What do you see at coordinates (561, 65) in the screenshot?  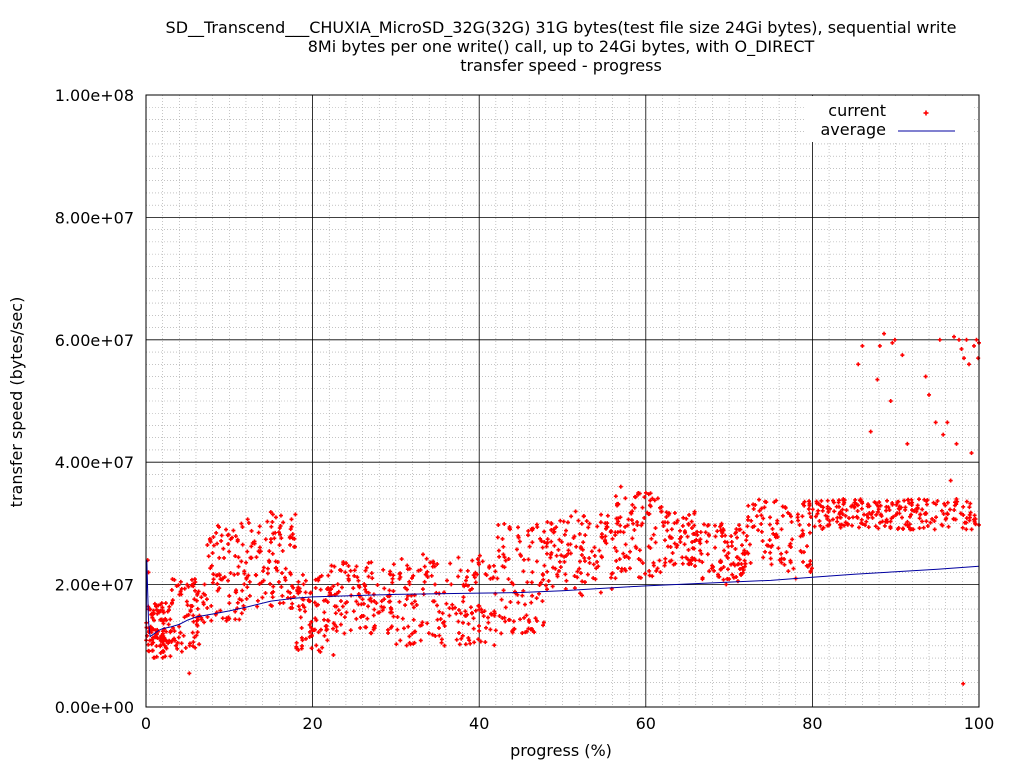 I see `chart-title-line-3: transfer speed - progress` at bounding box center [561, 65].